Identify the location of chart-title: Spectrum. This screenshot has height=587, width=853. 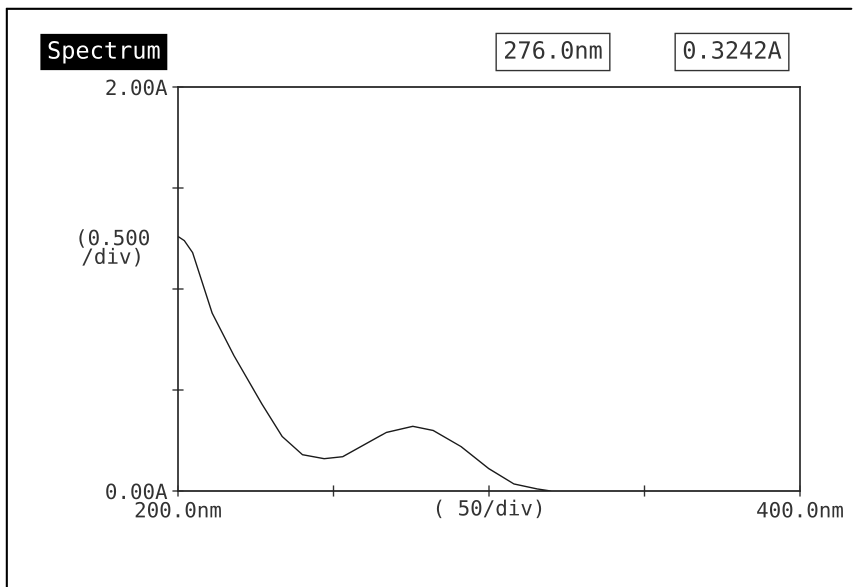
(104, 52).